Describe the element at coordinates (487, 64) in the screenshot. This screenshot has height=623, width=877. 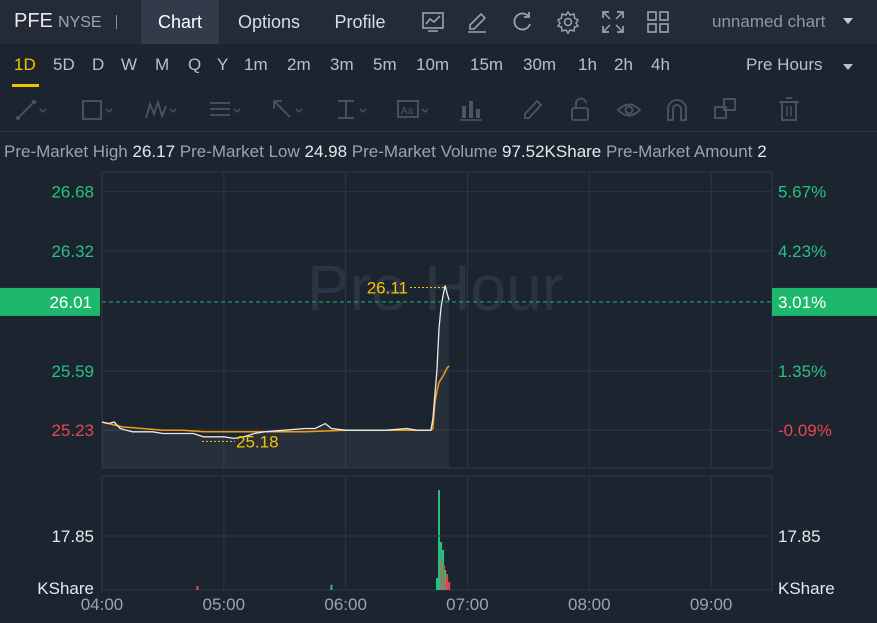
I see `period-15m: 15m` at that location.